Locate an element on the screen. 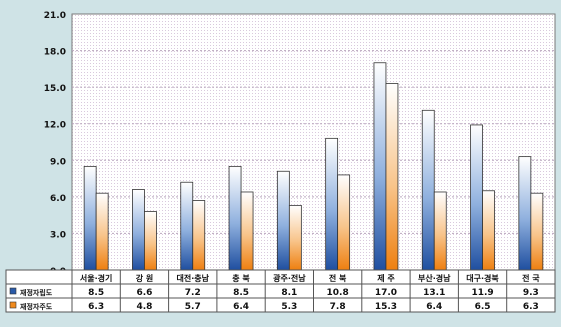  data-label: 10.8 is located at coordinates (338, 293).